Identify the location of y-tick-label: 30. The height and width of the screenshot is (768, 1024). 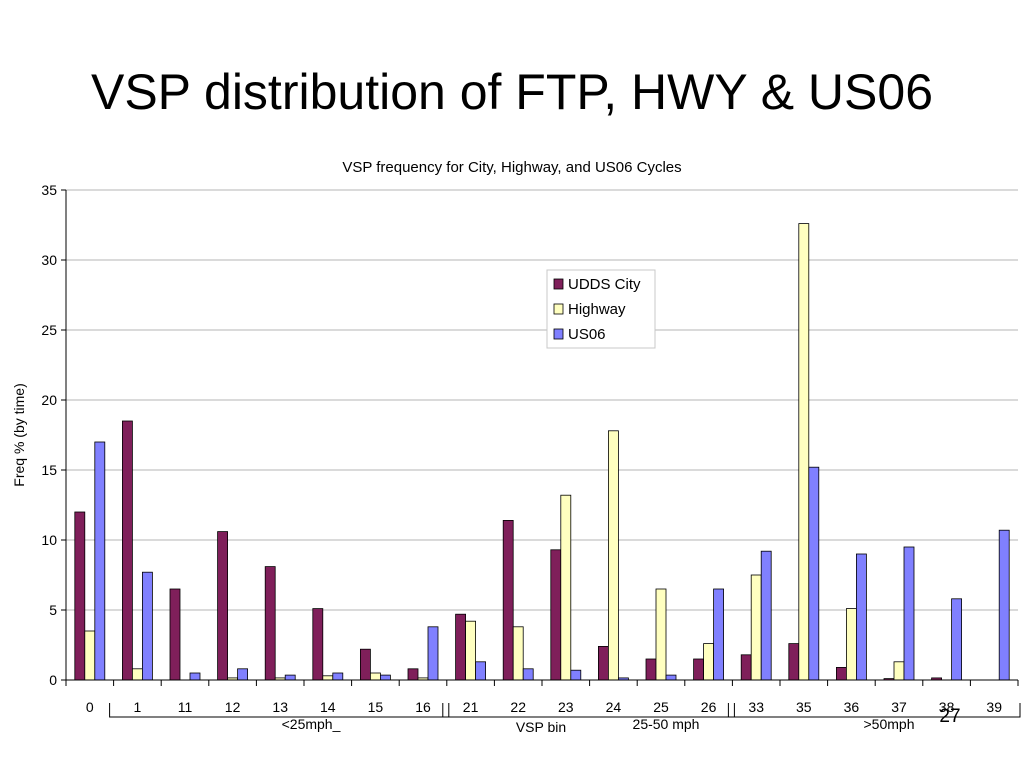
(49, 260).